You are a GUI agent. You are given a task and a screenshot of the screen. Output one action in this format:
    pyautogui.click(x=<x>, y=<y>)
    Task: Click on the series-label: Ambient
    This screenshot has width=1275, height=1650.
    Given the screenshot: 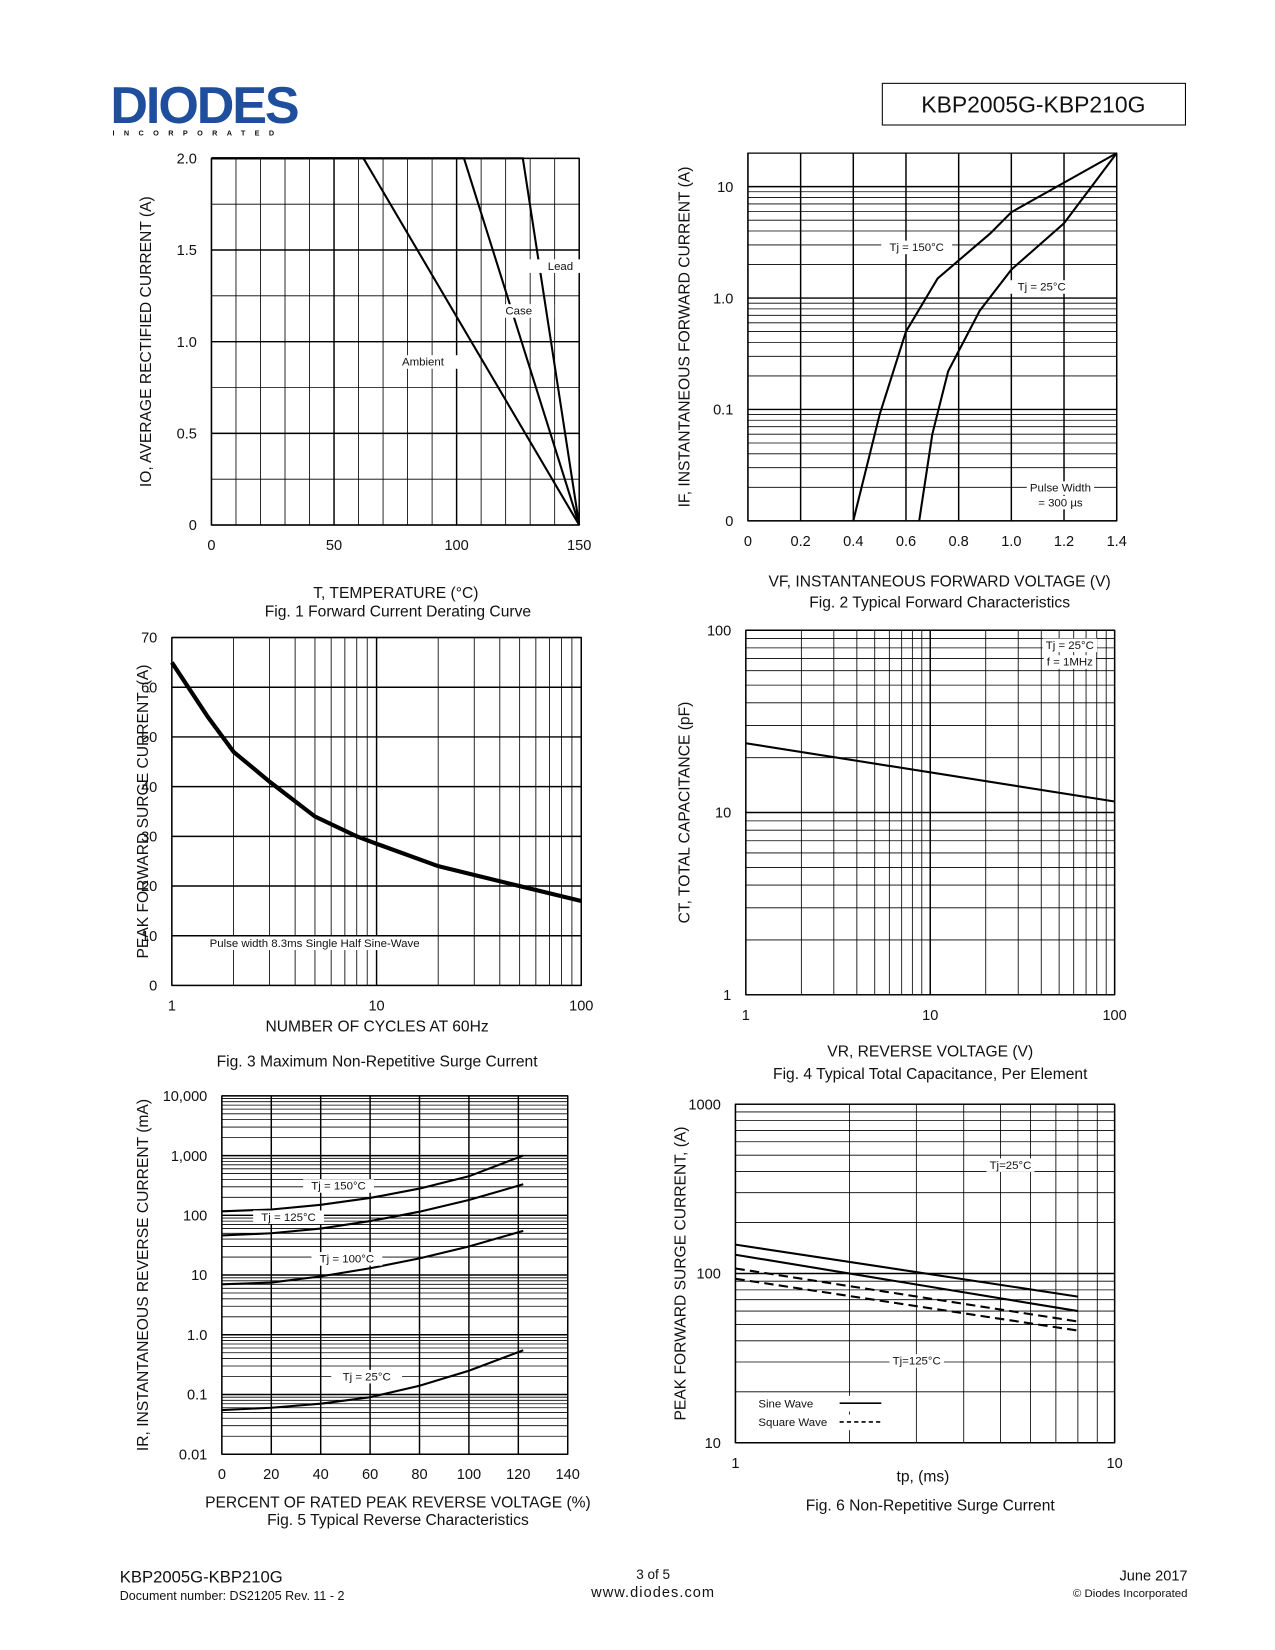 What is the action you would take?
    pyautogui.click(x=423, y=363)
    